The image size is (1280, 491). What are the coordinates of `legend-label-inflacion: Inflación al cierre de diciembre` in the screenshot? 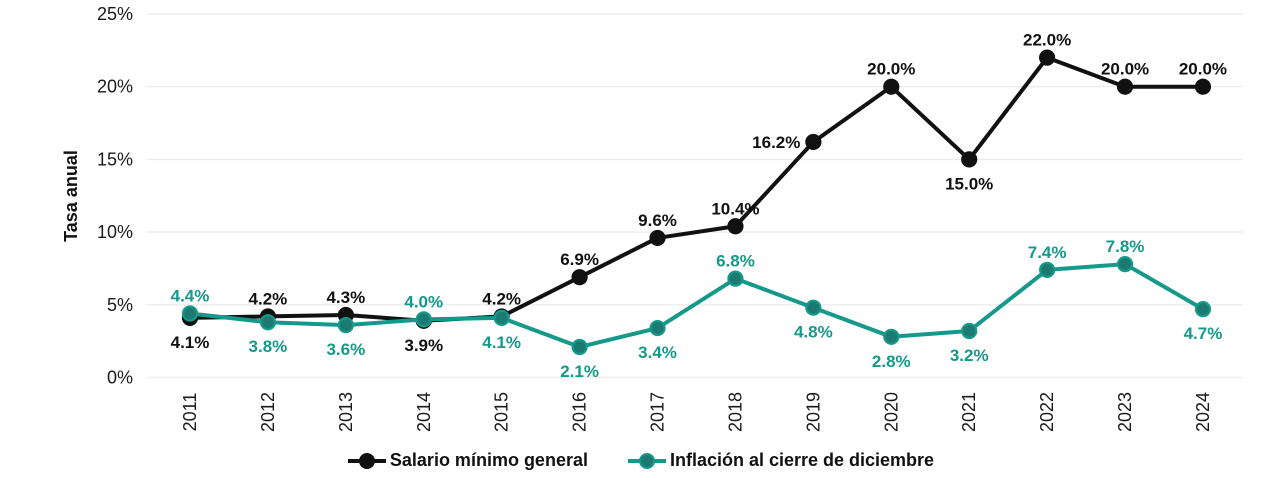 It's located at (802, 460).